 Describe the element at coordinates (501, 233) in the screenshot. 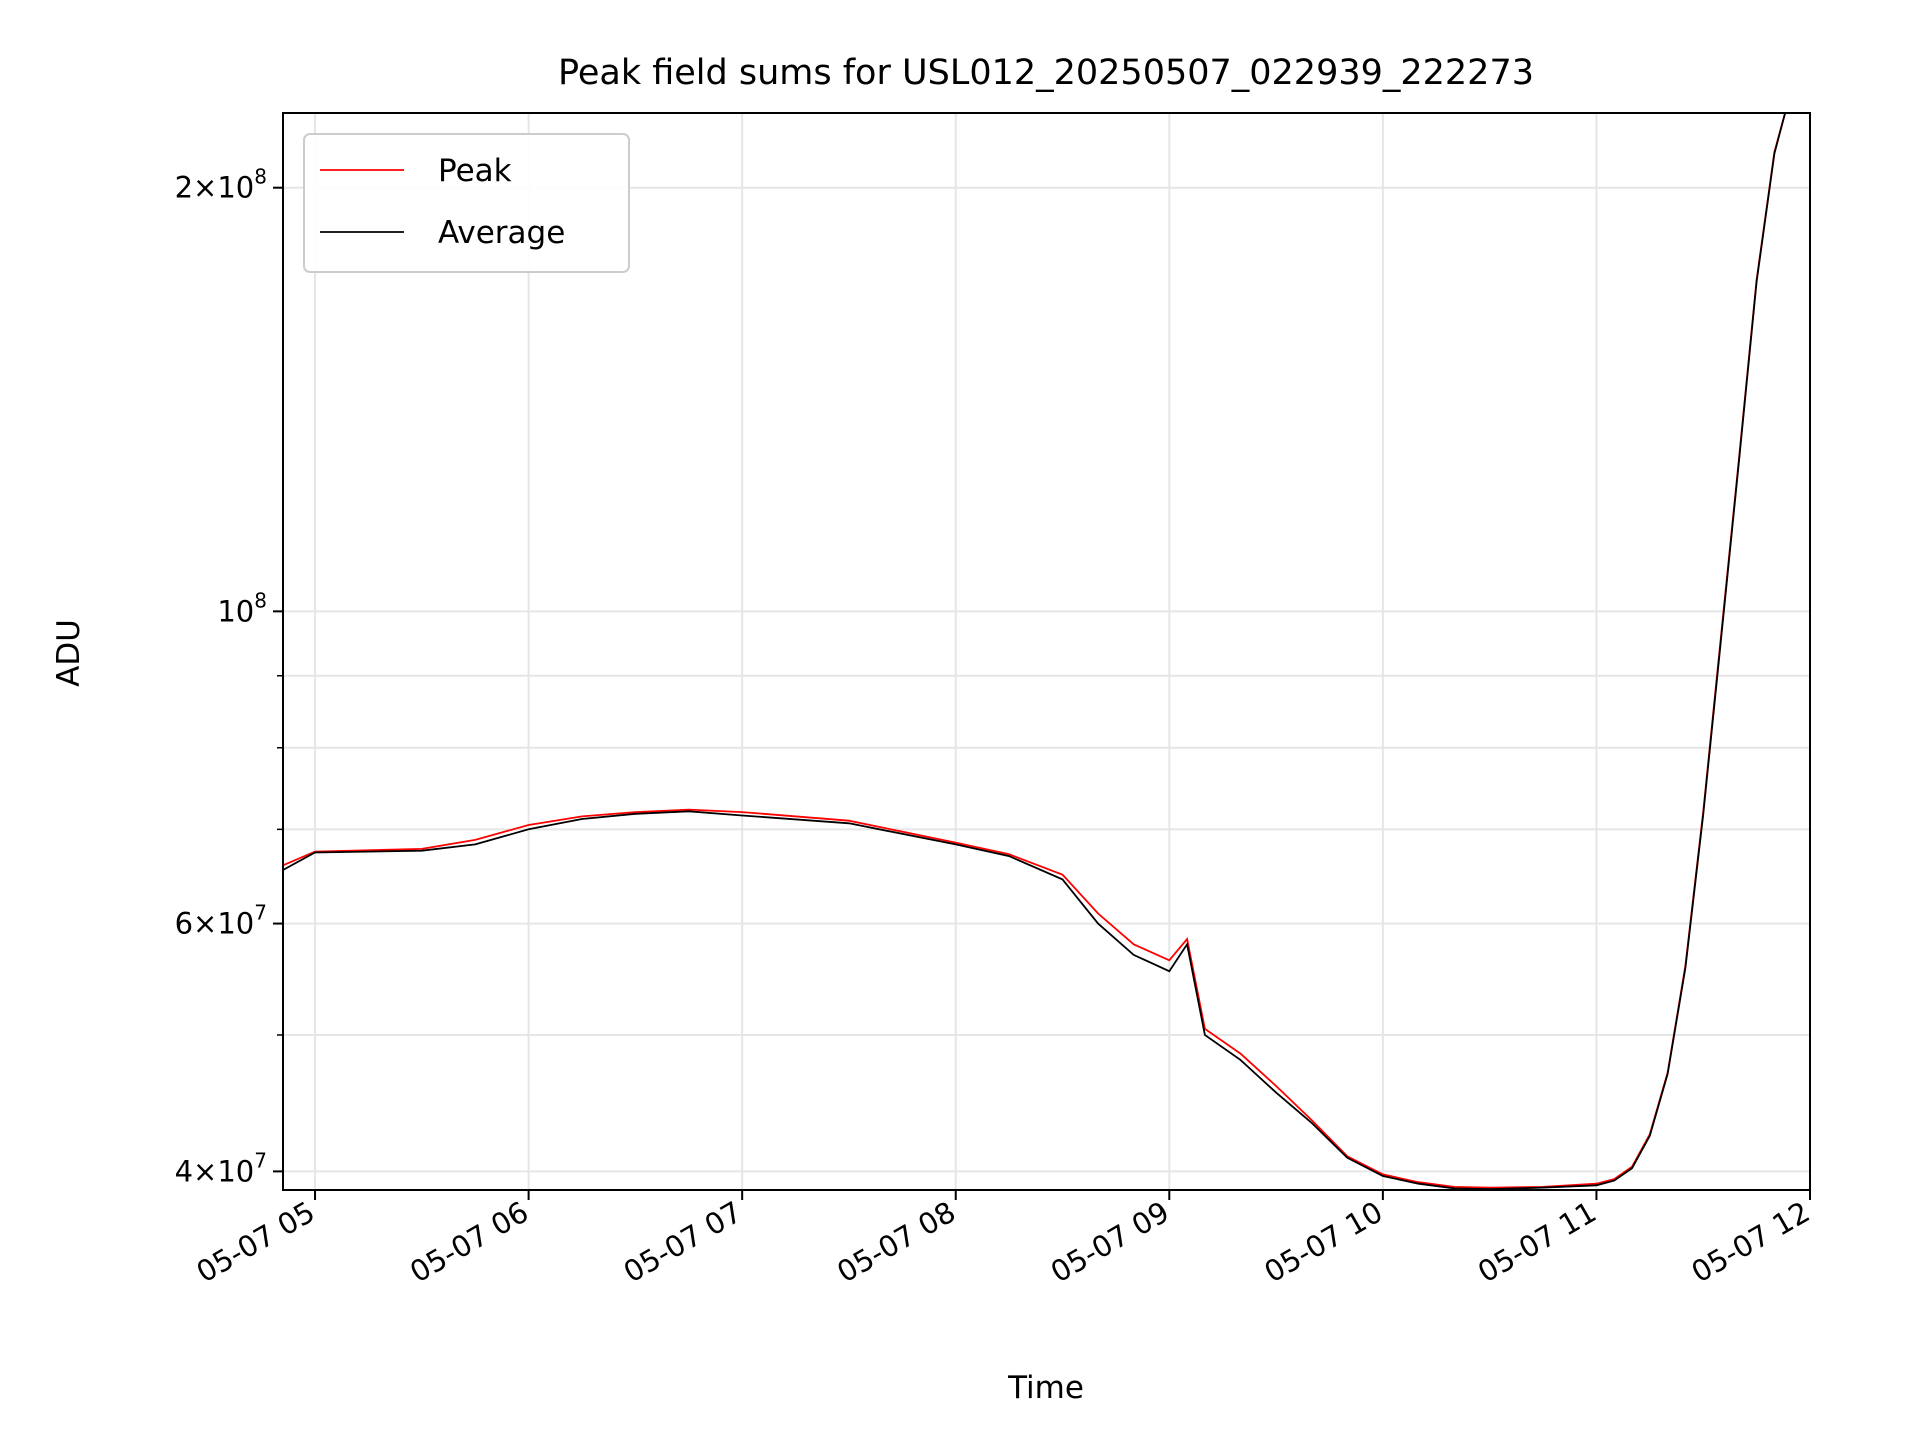

I see `legend-label: Average` at that location.